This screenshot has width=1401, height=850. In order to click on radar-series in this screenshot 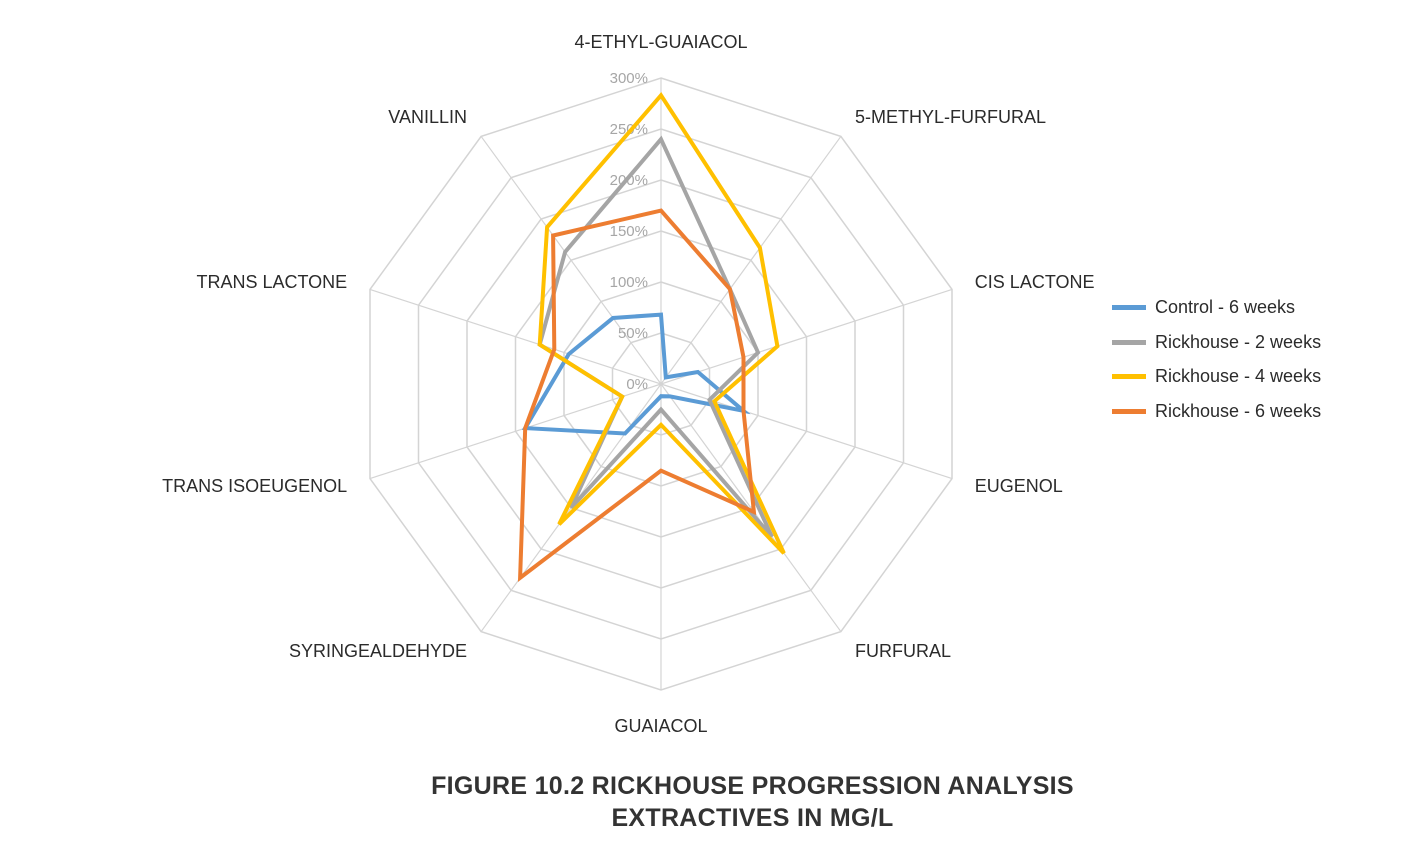, I will do `click(651, 337)`.